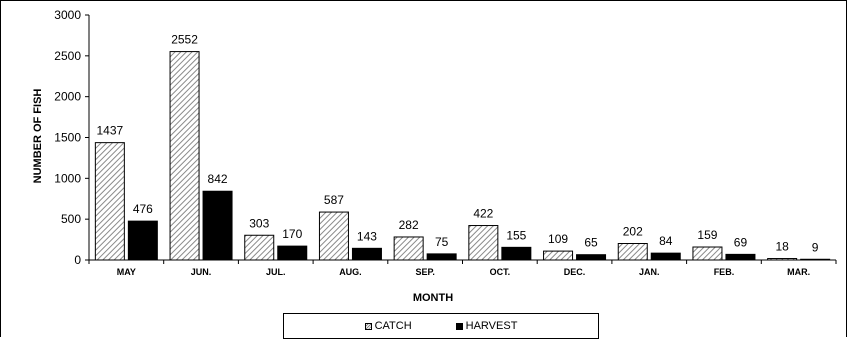 The width and height of the screenshot is (849, 339). What do you see at coordinates (724, 272) in the screenshot?
I see `x-tick-label: FEB.` at bounding box center [724, 272].